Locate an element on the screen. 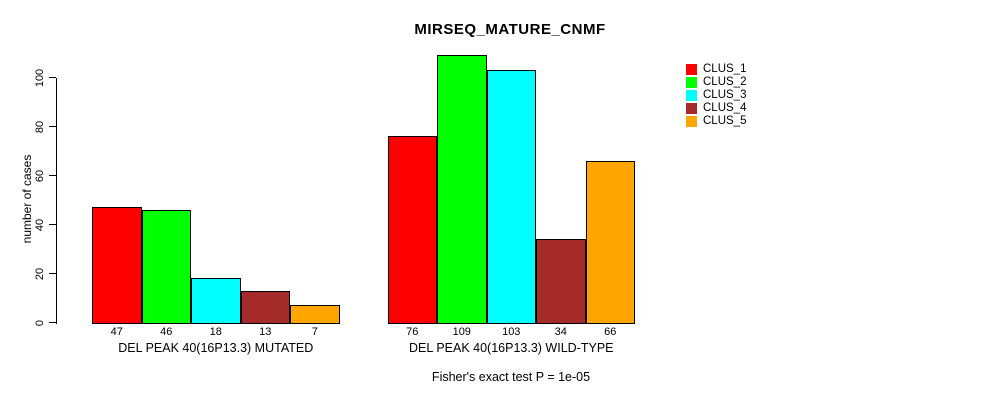 This screenshot has width=990, height=400. legend-label: CLUS_5 is located at coordinates (725, 121).